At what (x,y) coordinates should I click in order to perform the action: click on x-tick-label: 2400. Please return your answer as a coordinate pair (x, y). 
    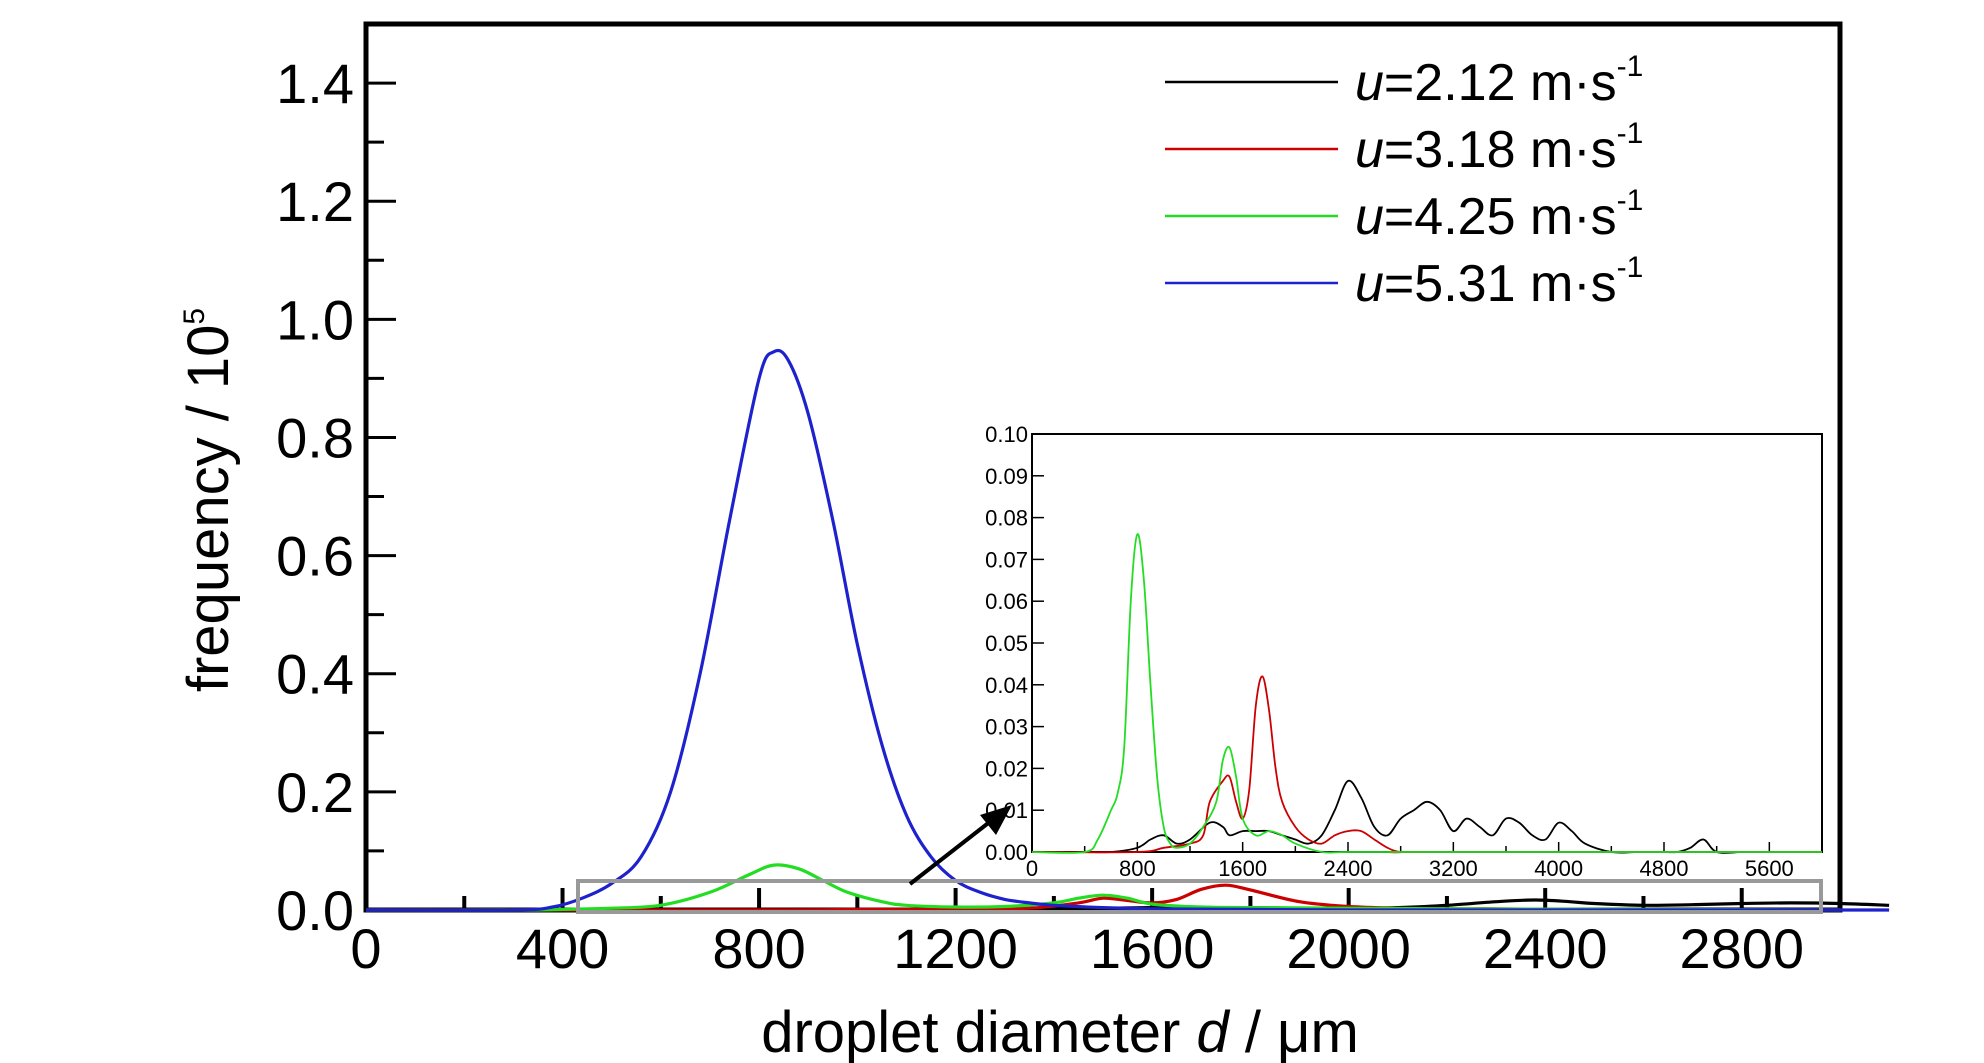
    Looking at the image, I should click on (1545, 948).